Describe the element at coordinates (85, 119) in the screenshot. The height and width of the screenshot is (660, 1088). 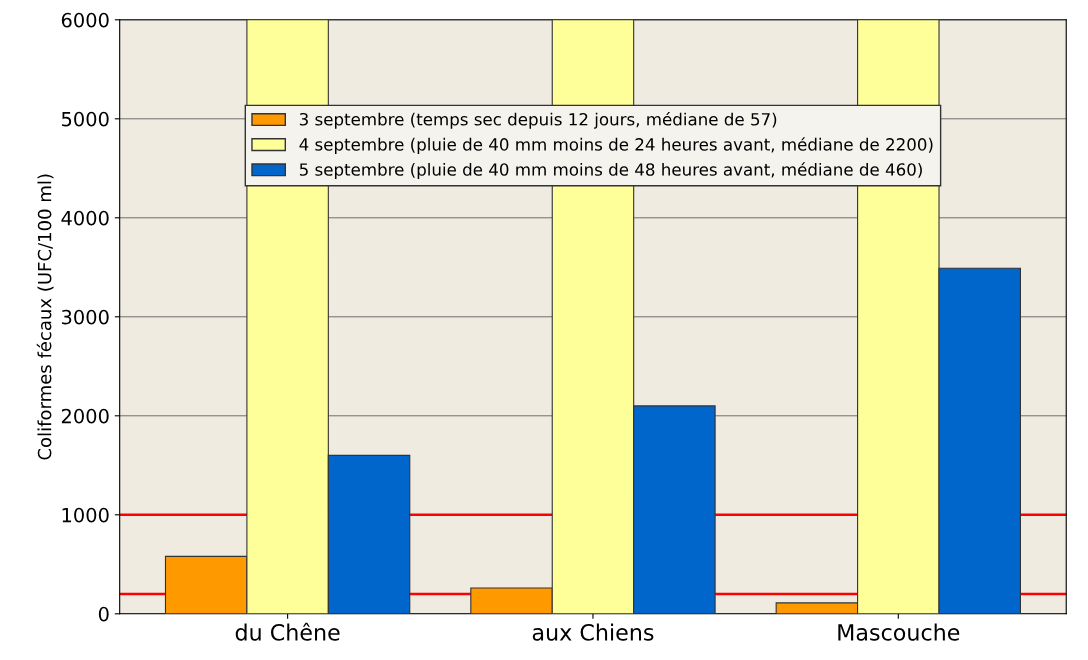
I see `y-tick-label: 5000` at that location.